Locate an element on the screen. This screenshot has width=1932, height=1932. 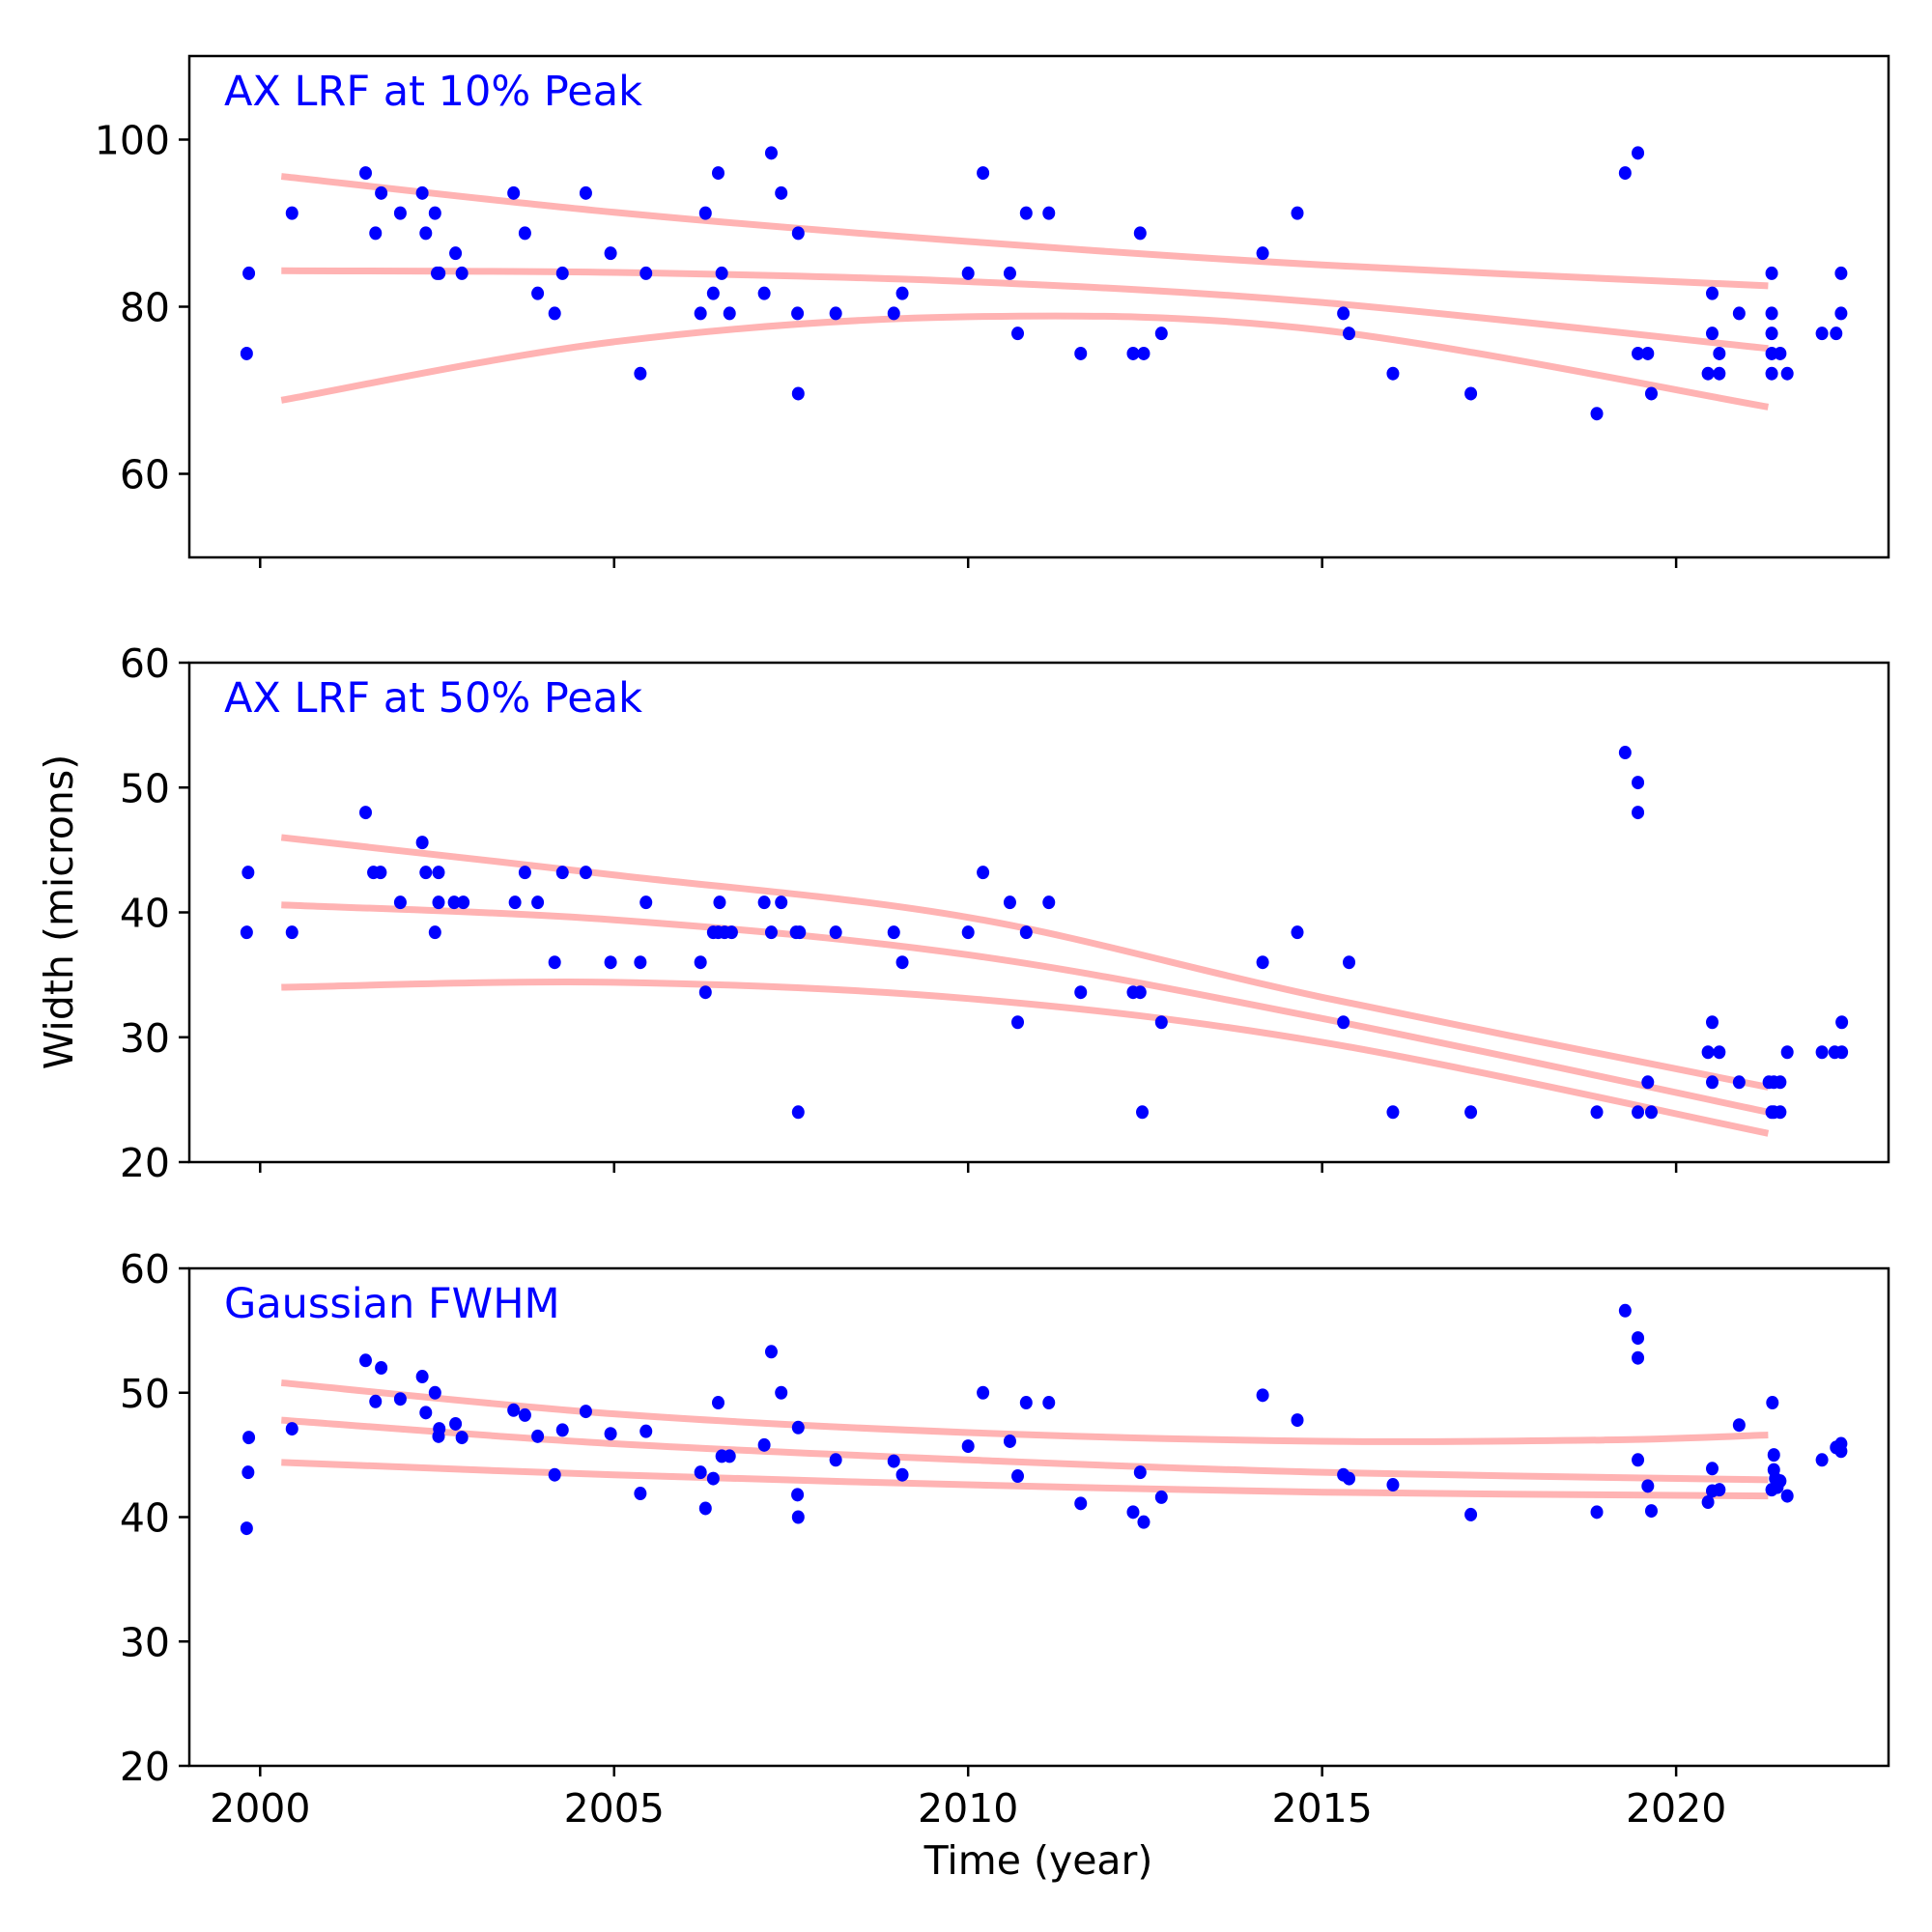
fit-line-middle is located at coordinates (1025, 1450).